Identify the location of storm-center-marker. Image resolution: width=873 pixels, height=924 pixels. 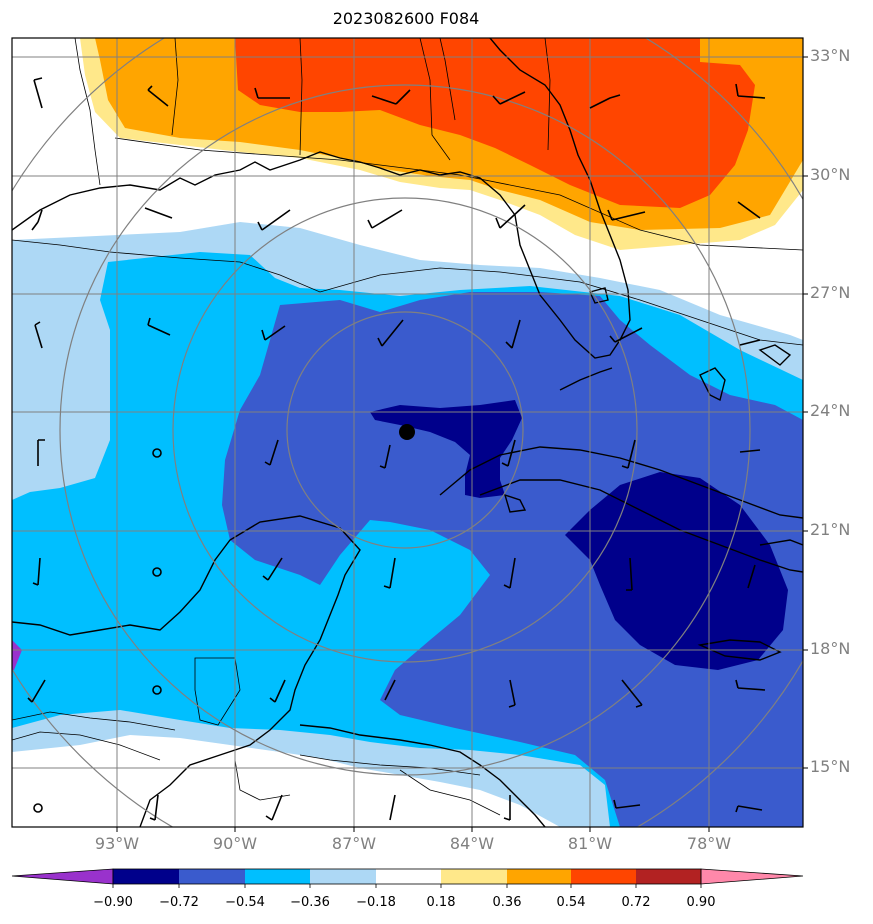
(407, 432).